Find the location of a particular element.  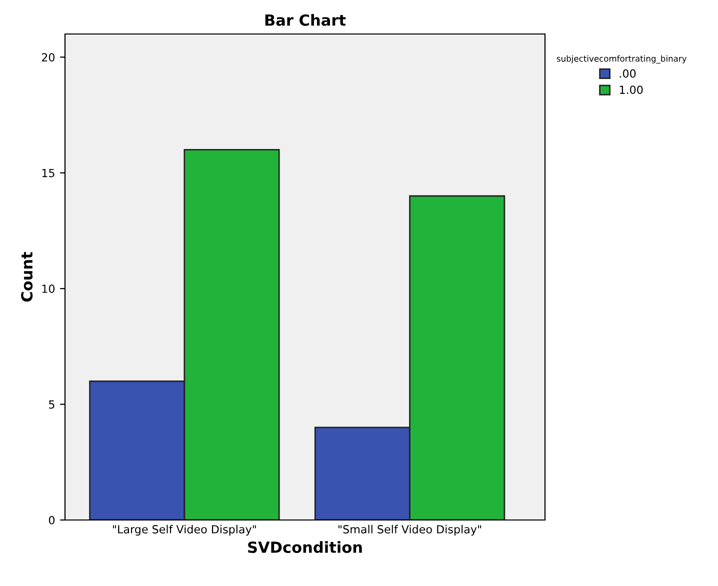

legend-label: .00 is located at coordinates (628, 73).